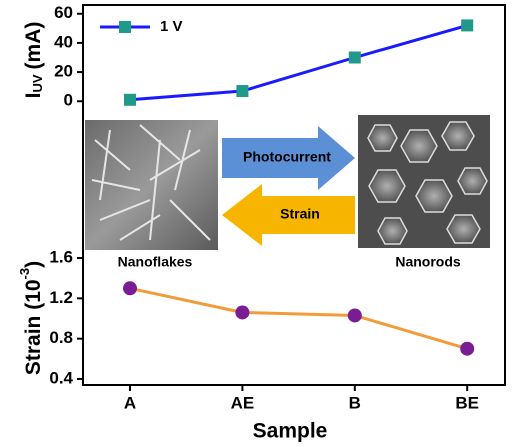 The width and height of the screenshot is (520, 447). I want to click on annotation: Photocurrent, so click(287, 157).